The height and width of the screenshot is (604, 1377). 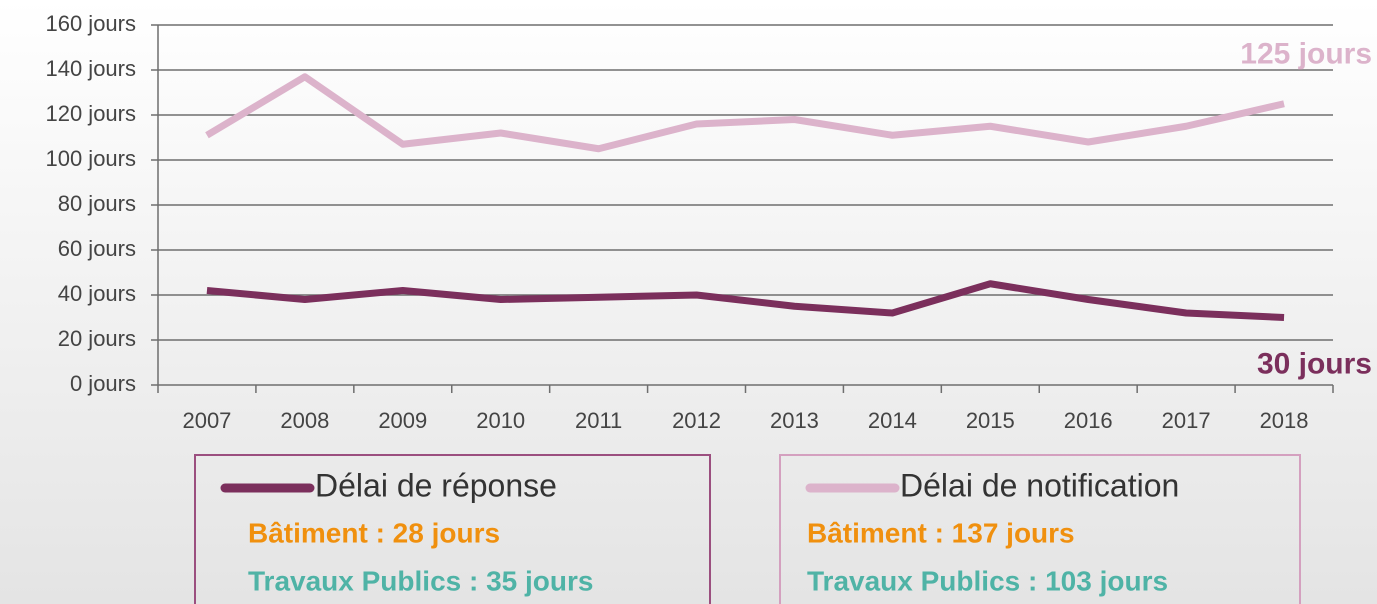 I want to click on legend-note: Bâtiment : 28 jours, so click(x=374, y=532).